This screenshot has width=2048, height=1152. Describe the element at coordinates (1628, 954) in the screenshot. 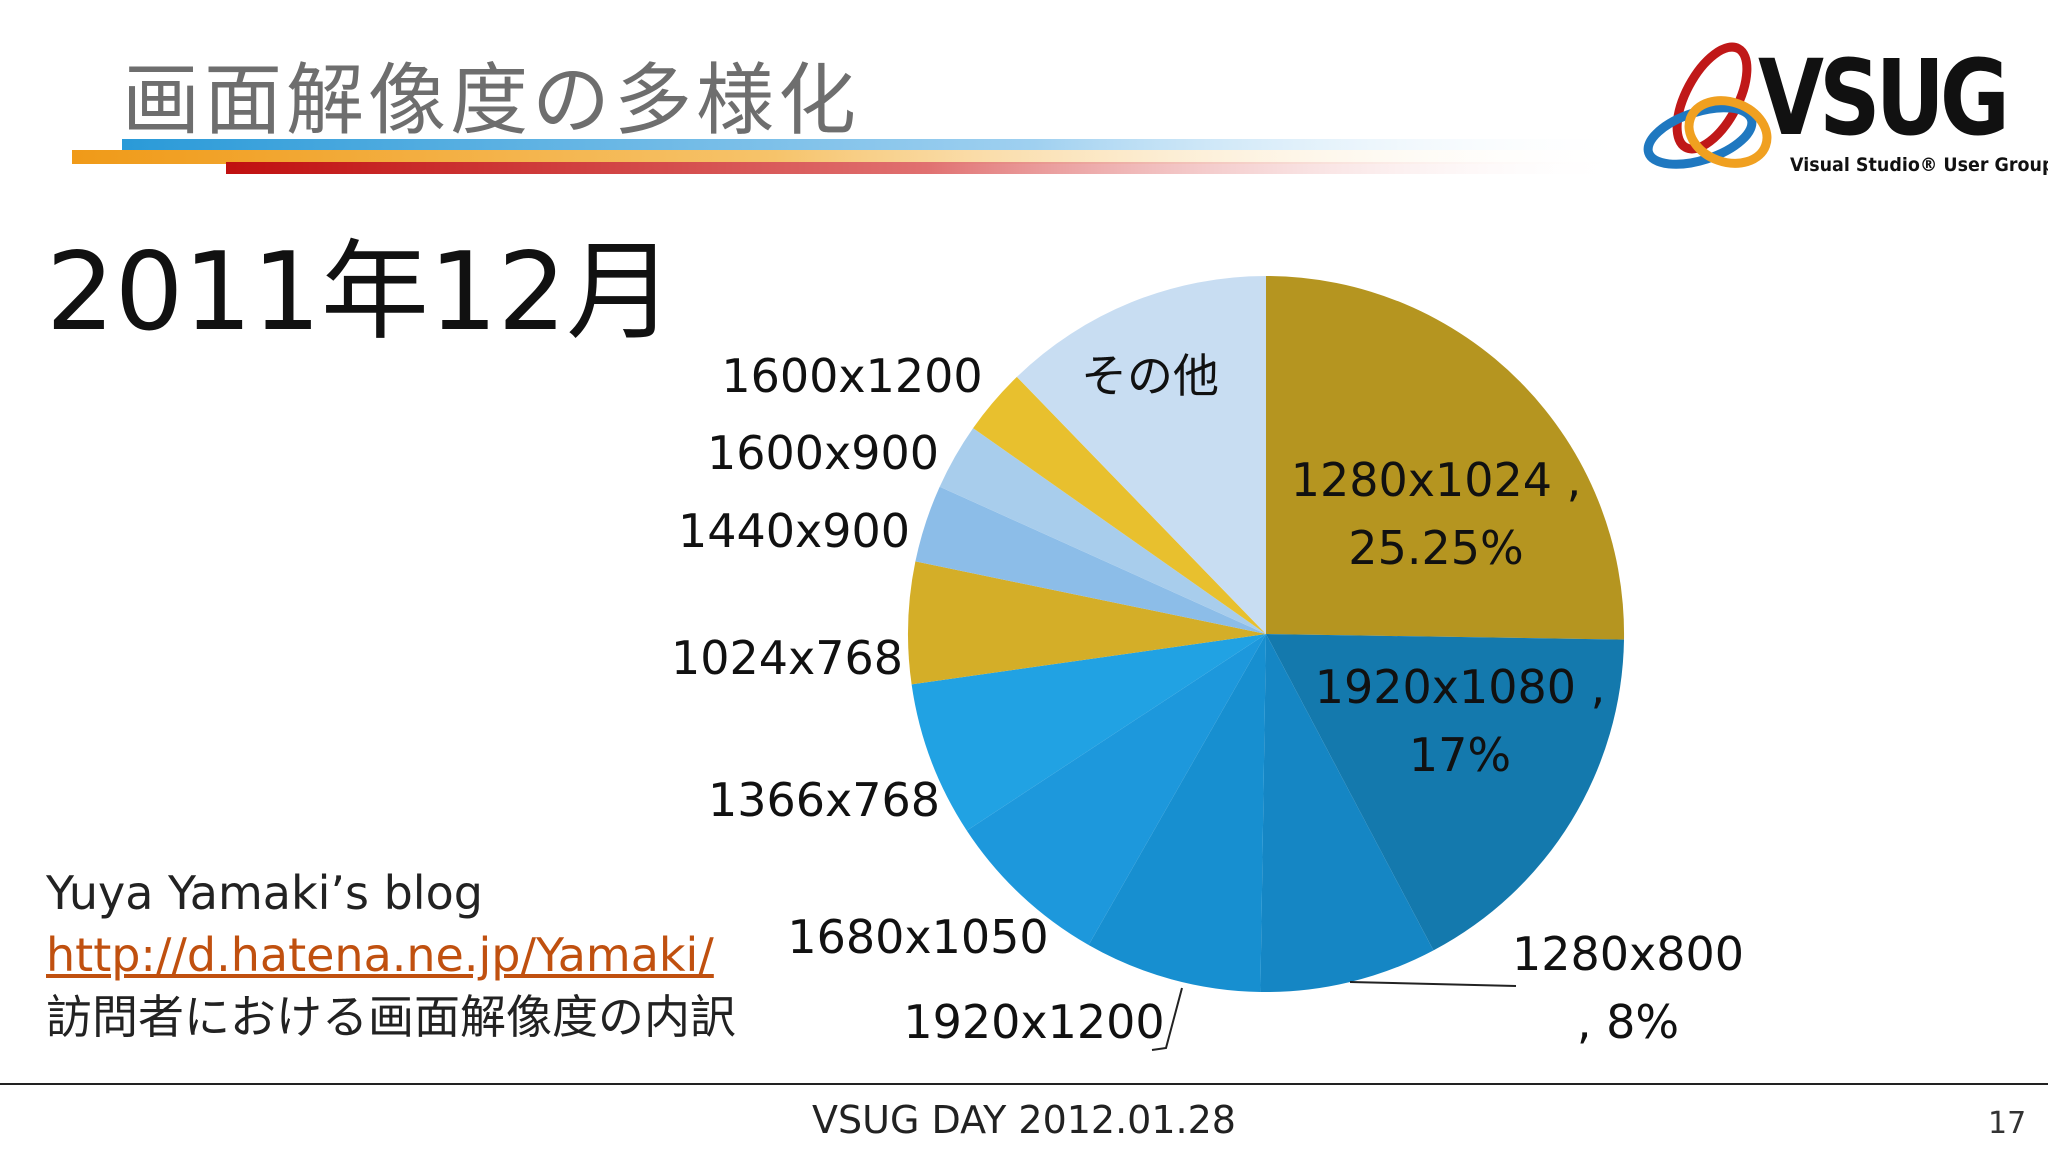

I see `slice-label-1280x800: 1280x800` at that location.